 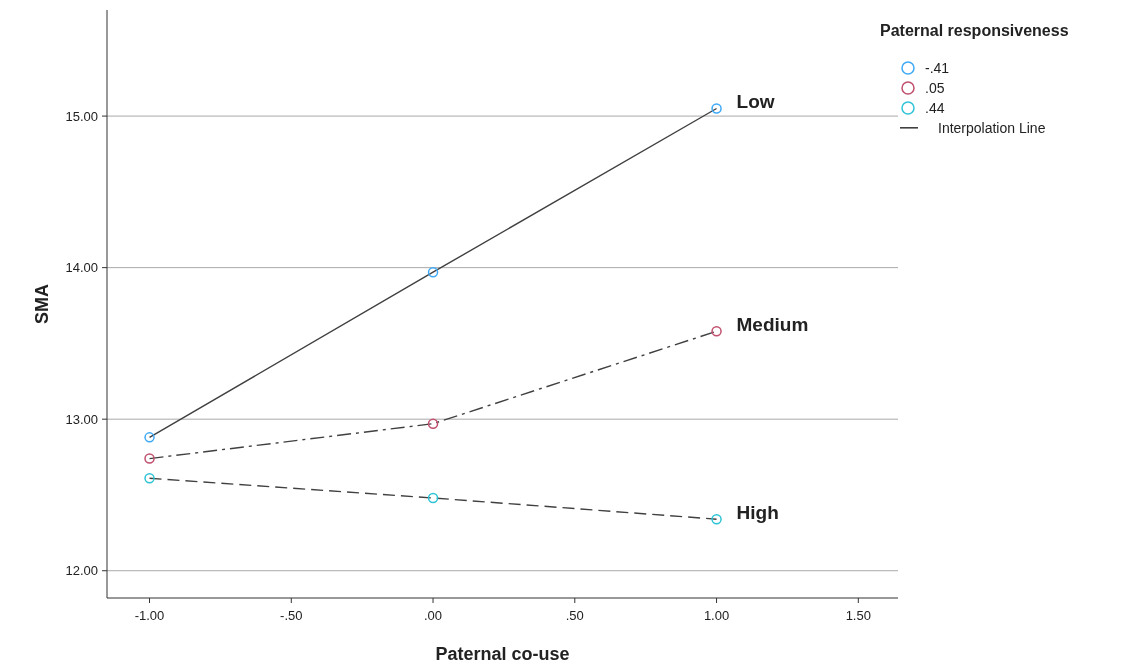 What do you see at coordinates (502, 654) in the screenshot?
I see `x-axis-title: Paternal co-use` at bounding box center [502, 654].